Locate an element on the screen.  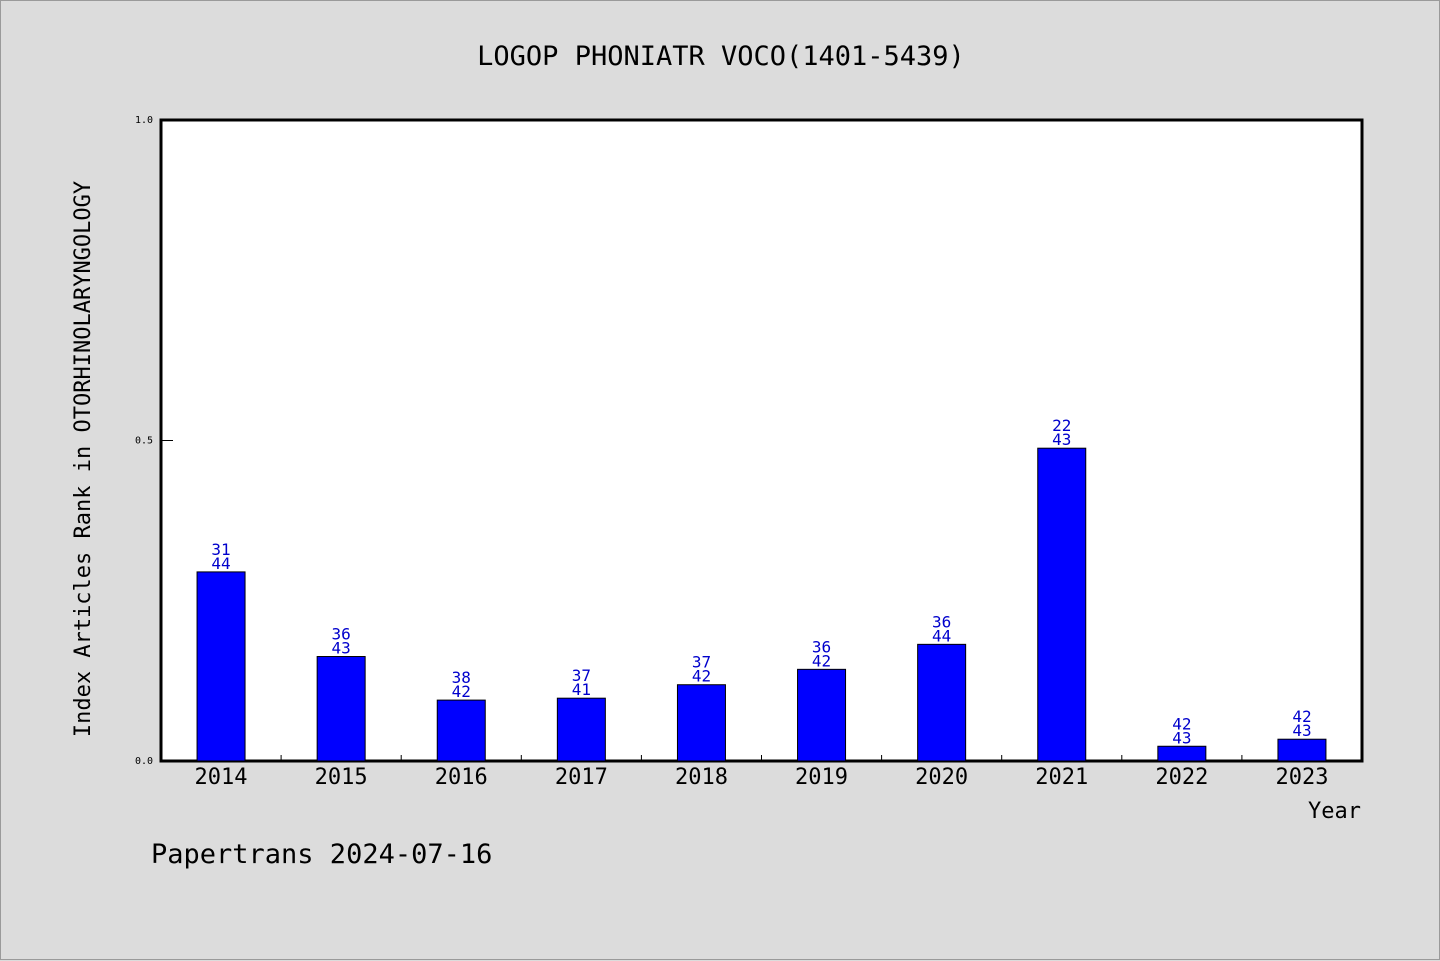
bar-2018 is located at coordinates (701, 723).